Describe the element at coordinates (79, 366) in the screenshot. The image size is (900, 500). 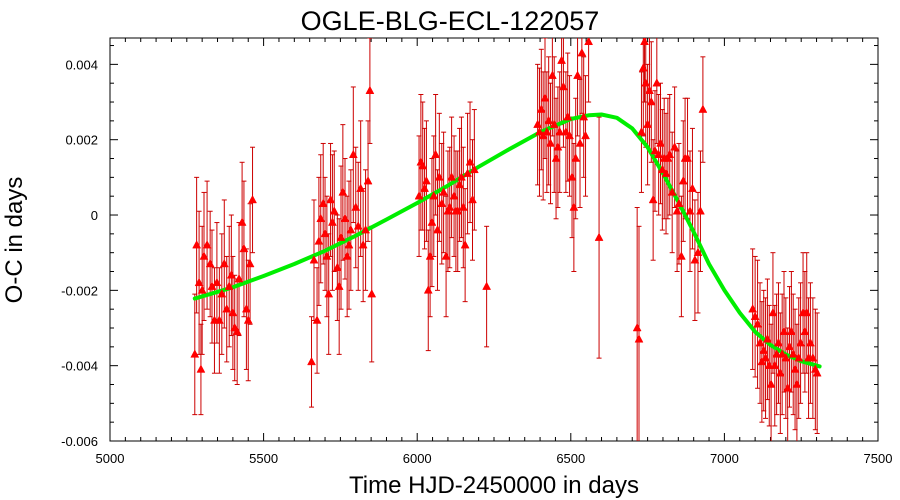
I see `y-tick-label: -0.004` at that location.